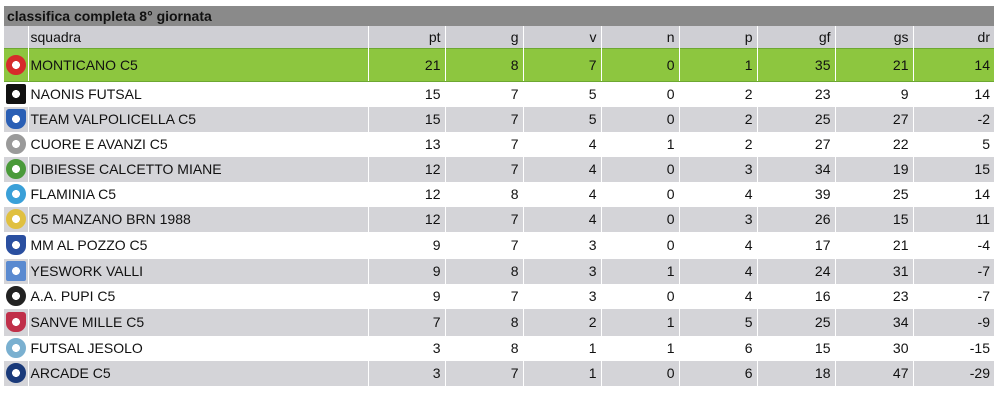 The image size is (1000, 407). Describe the element at coordinates (795, 37) in the screenshot. I see `col-header-gf: gf` at that location.